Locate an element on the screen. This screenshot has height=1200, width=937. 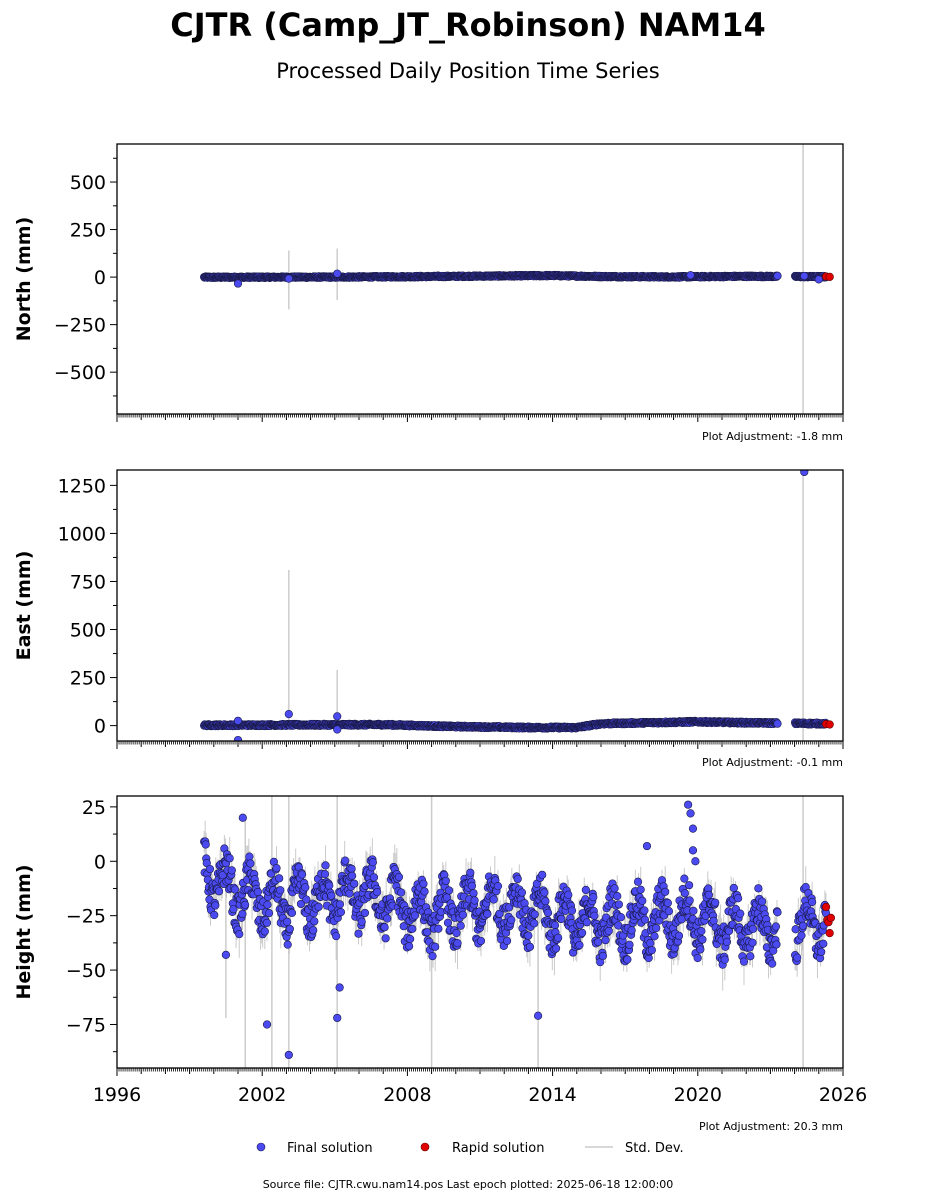
height-rapid-series is located at coordinates (828, 920).